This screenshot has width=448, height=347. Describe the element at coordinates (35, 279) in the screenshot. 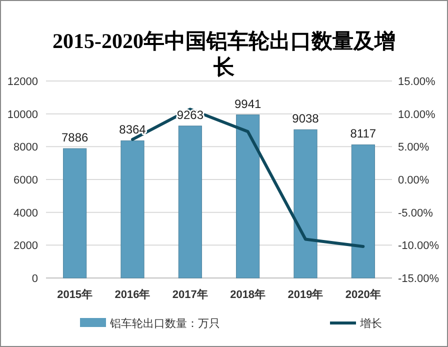

I see `y-tick-label: 0` at that location.